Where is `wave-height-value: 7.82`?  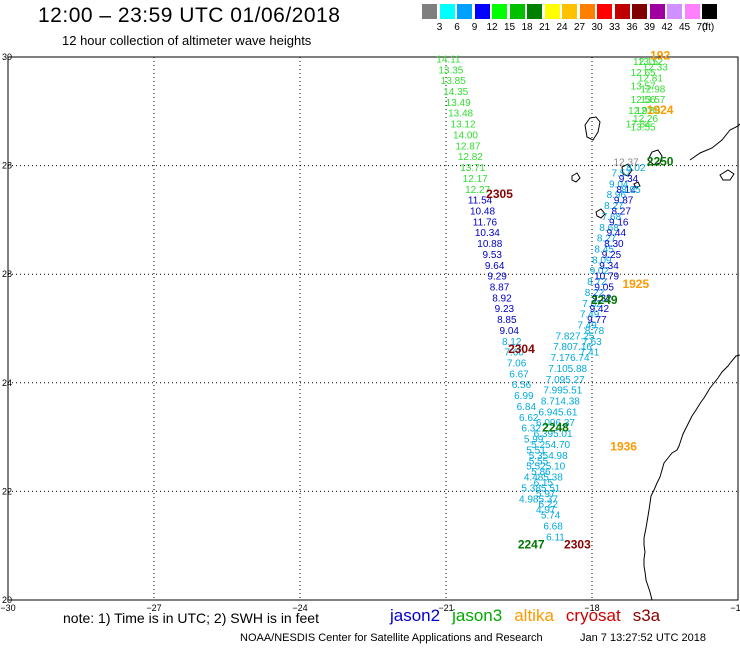 wave-height-value: 7.82 is located at coordinates (592, 304).